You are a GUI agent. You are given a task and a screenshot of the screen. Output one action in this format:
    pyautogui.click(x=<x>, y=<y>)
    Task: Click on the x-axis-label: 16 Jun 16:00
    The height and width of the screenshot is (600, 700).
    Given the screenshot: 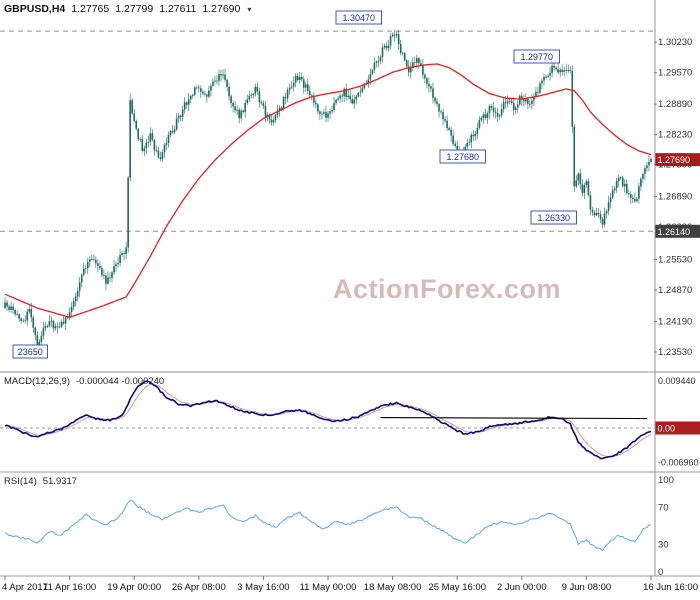 What is the action you would take?
    pyautogui.click(x=670, y=587)
    